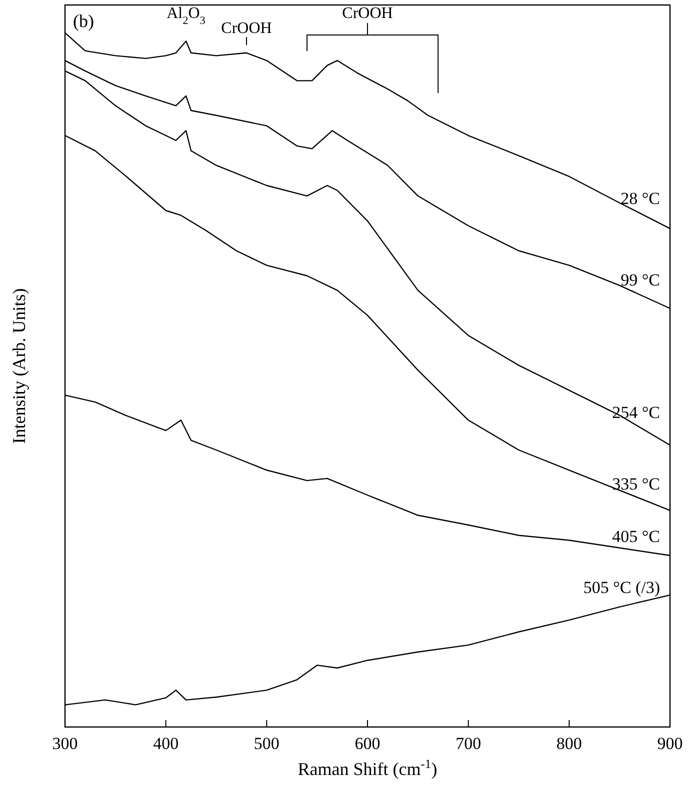 This screenshot has width=697, height=785. Describe the element at coordinates (246, 28) in the screenshot. I see `annotation: CrOOH` at that location.